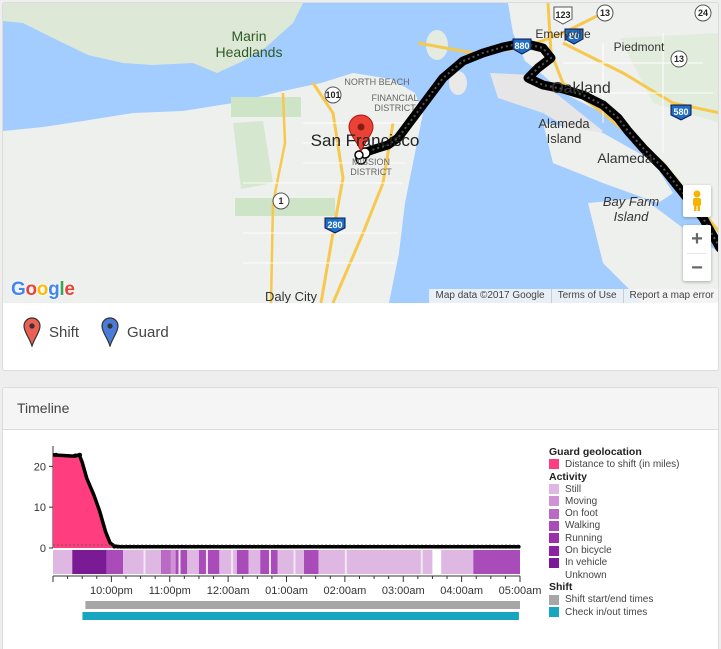 This screenshot has height=649, width=721. Describe the element at coordinates (153, 38) in the screenshot. I see `marin-land` at that location.